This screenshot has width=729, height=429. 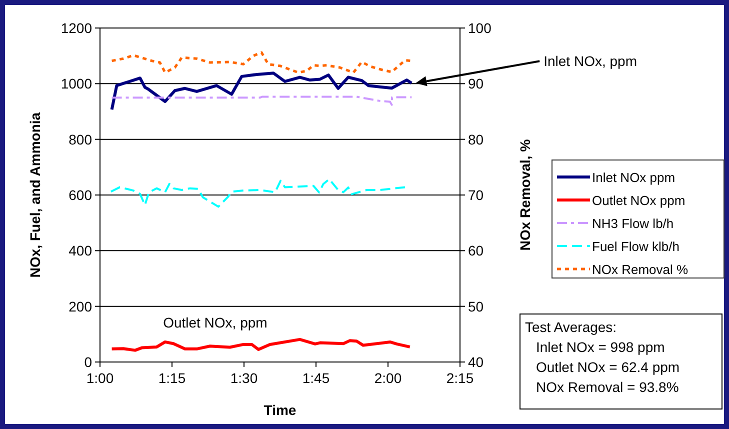 I want to click on x-tick-label: 2:15, so click(x=460, y=378).